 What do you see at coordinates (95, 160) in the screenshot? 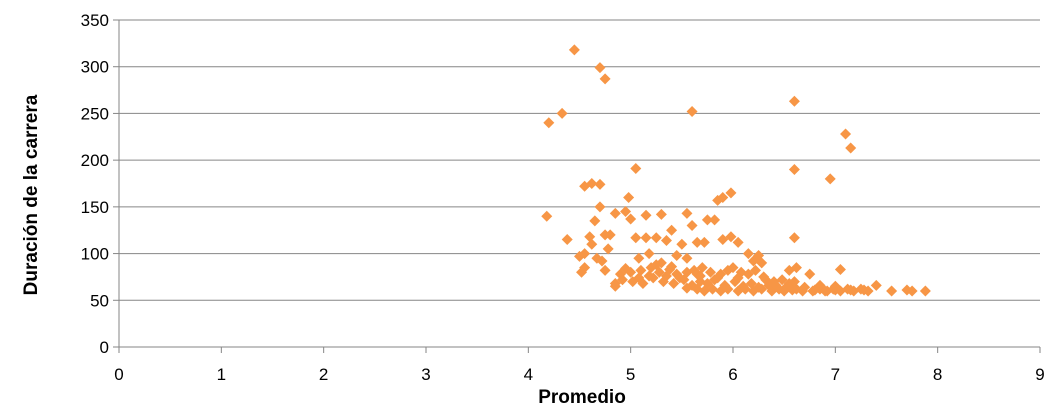
I see `y-tick-label: 200` at bounding box center [95, 160].